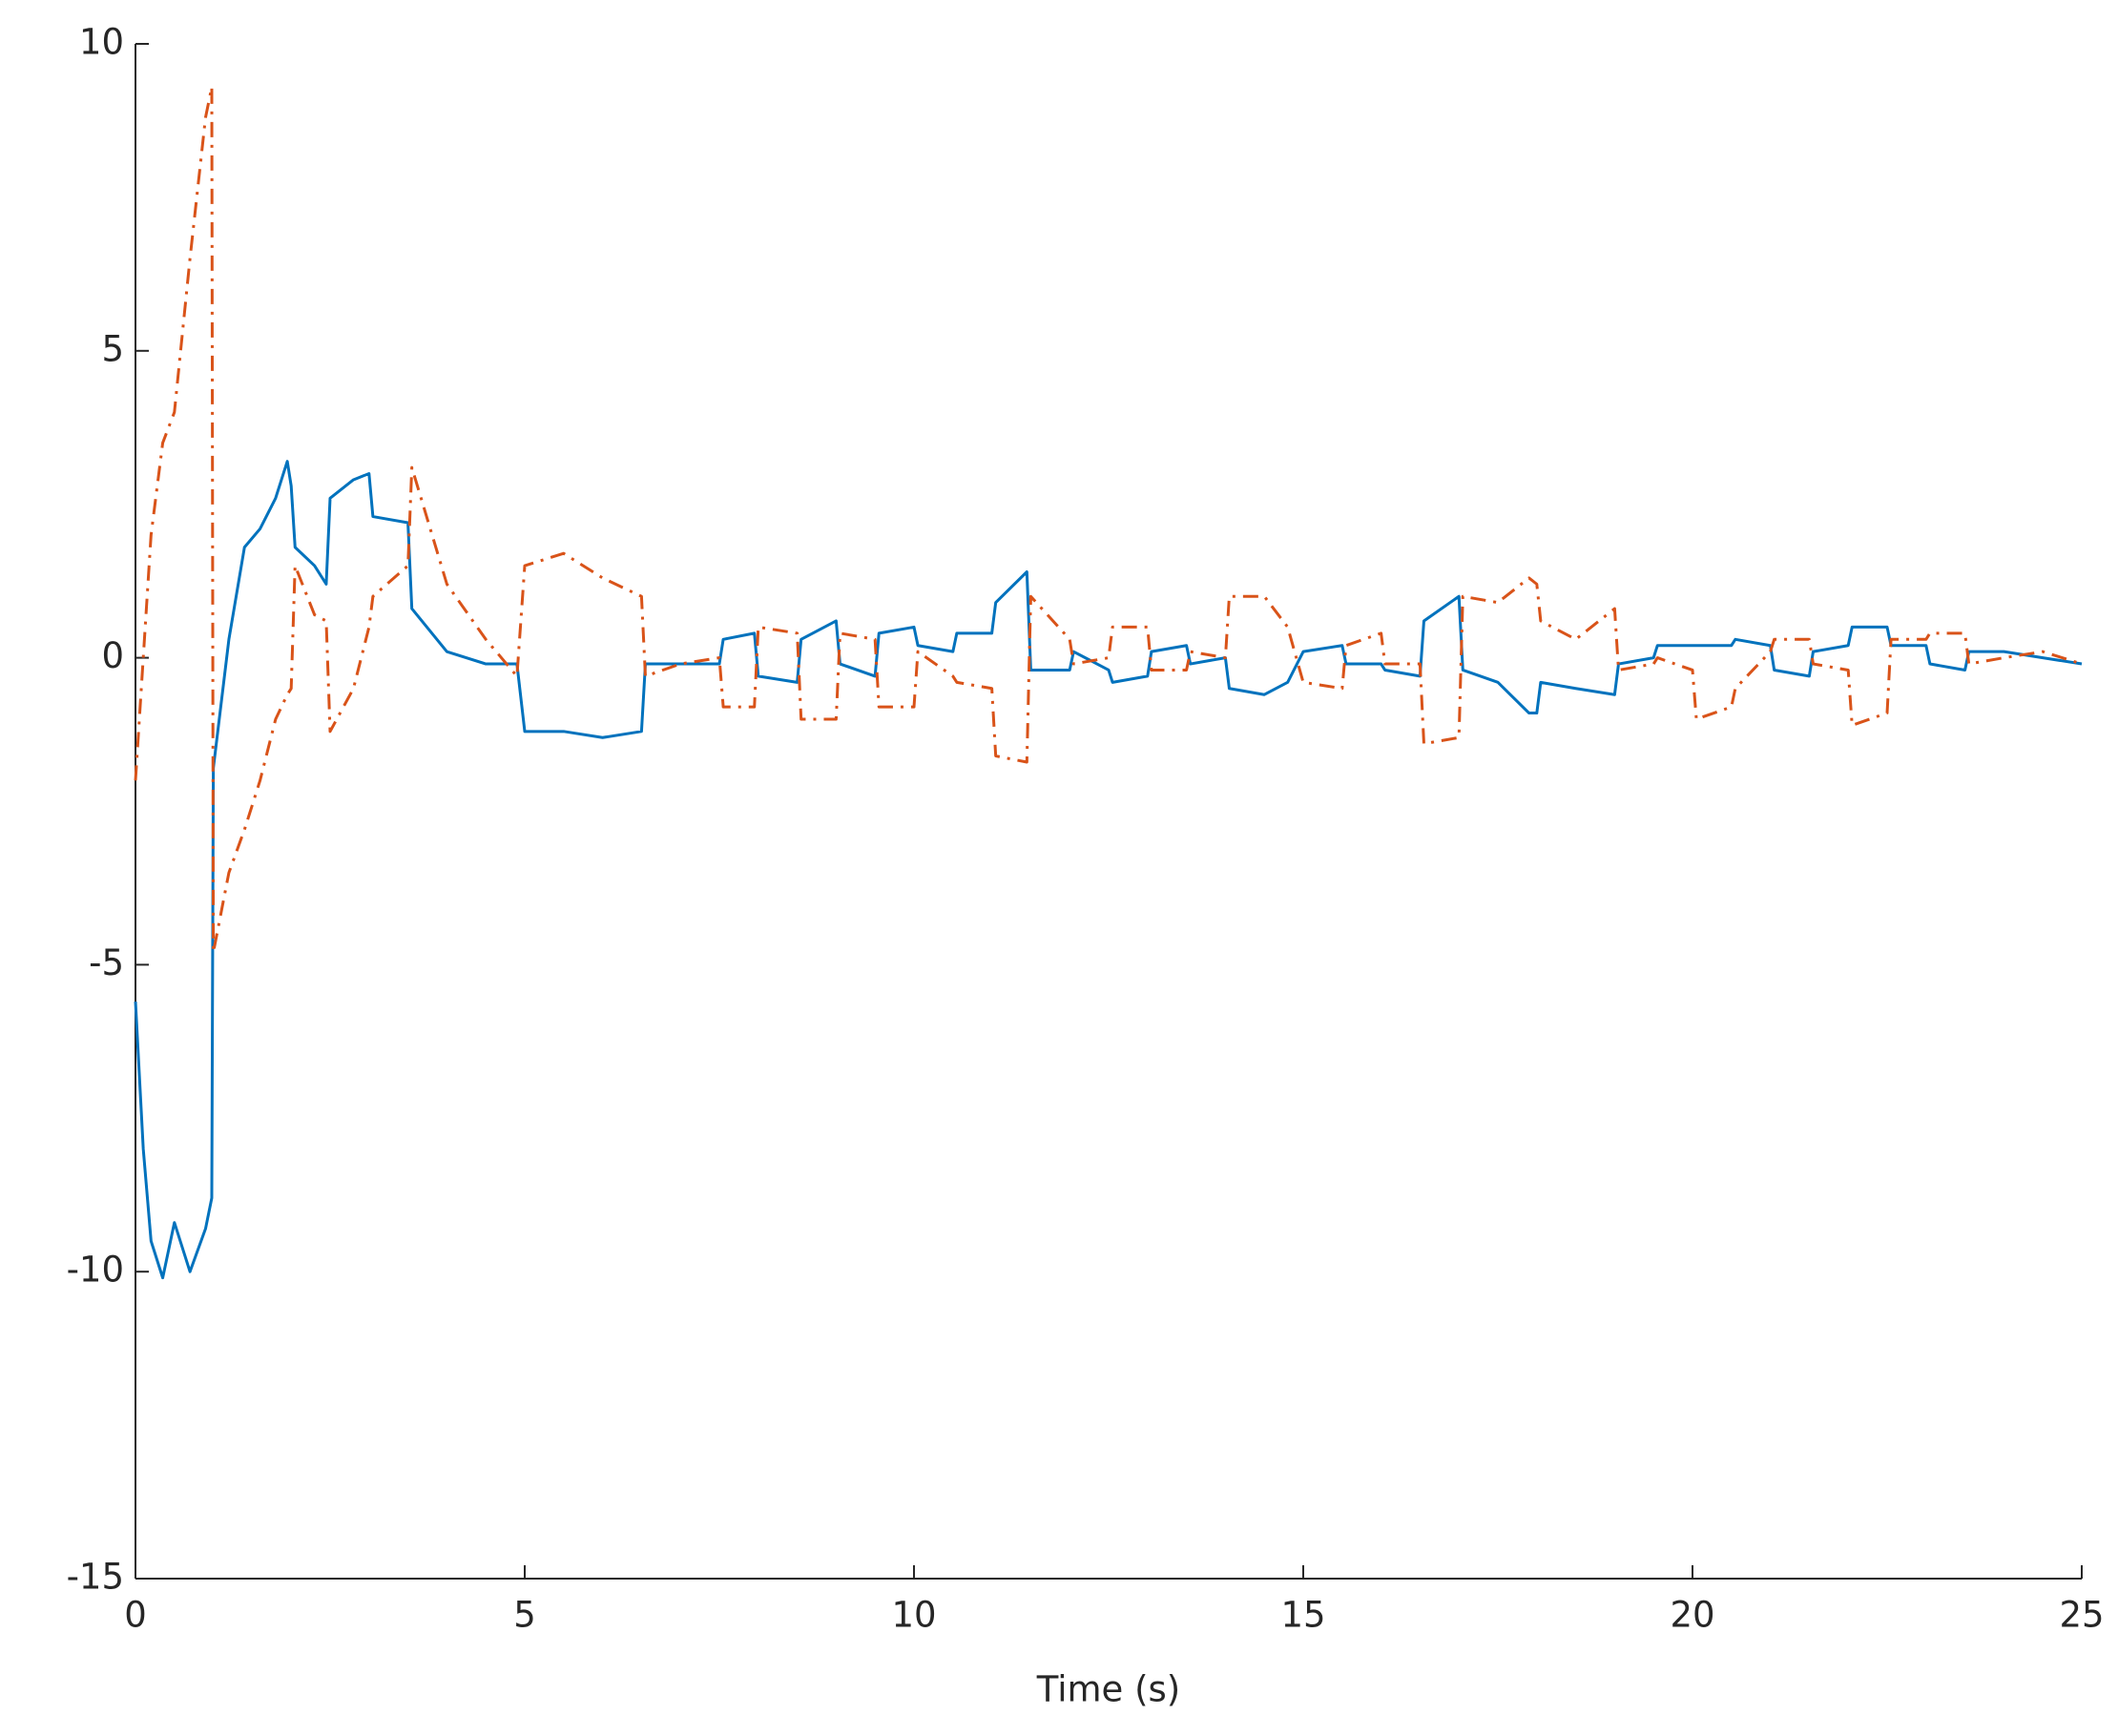  What do you see at coordinates (1108, 1689) in the screenshot?
I see `x-axis-label: Time (s)` at bounding box center [1108, 1689].